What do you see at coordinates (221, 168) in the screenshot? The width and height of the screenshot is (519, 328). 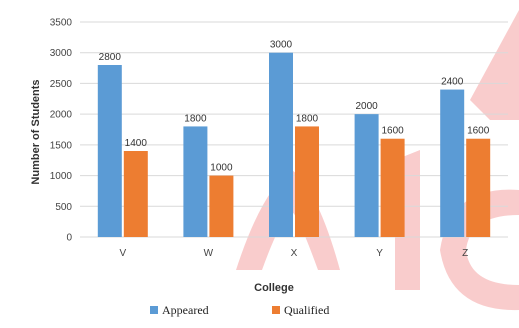 I see `data-label: 1000` at bounding box center [221, 168].